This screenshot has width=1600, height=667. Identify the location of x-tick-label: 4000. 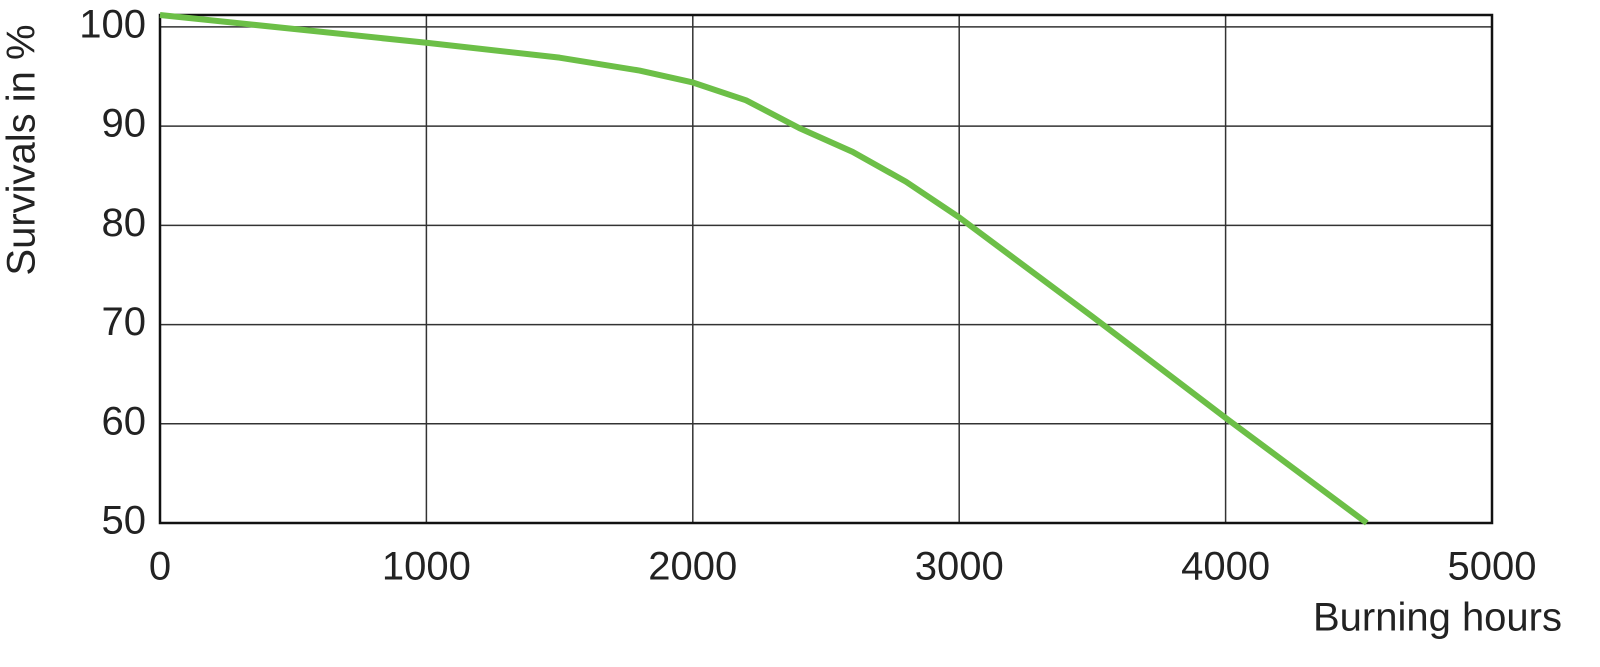
(1225, 567).